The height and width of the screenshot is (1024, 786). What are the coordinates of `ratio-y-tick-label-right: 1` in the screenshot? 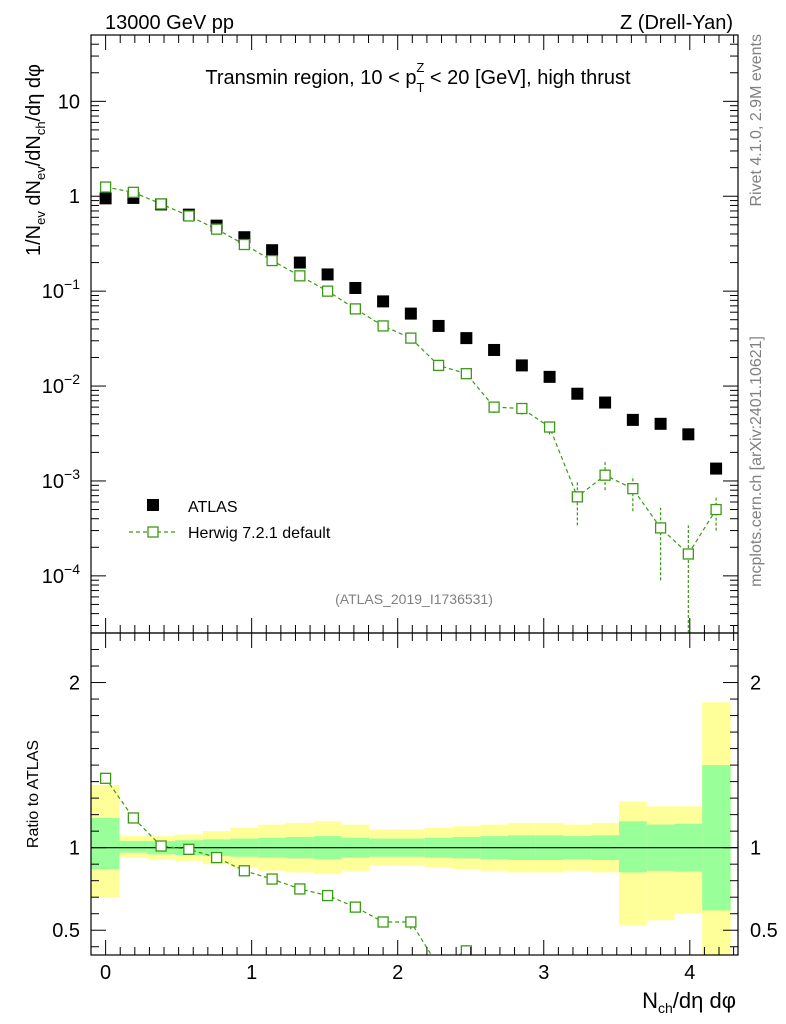 It's located at (755, 849).